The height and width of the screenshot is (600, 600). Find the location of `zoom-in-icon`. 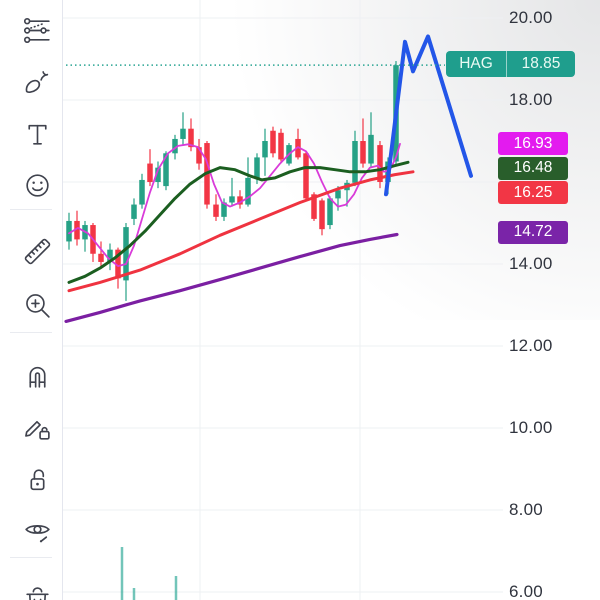

zoom-in-icon is located at coordinates (37, 305).